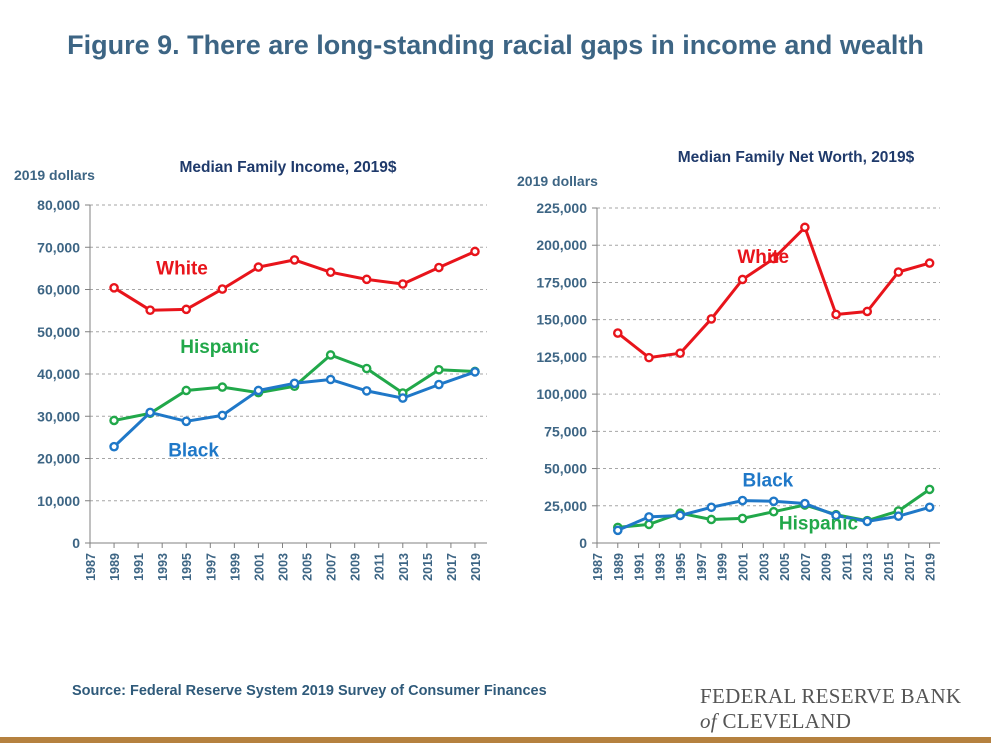 This screenshot has height=743, width=991. Describe the element at coordinates (561, 282) in the screenshot. I see `chart2-ytick-label: 175,000` at that location.